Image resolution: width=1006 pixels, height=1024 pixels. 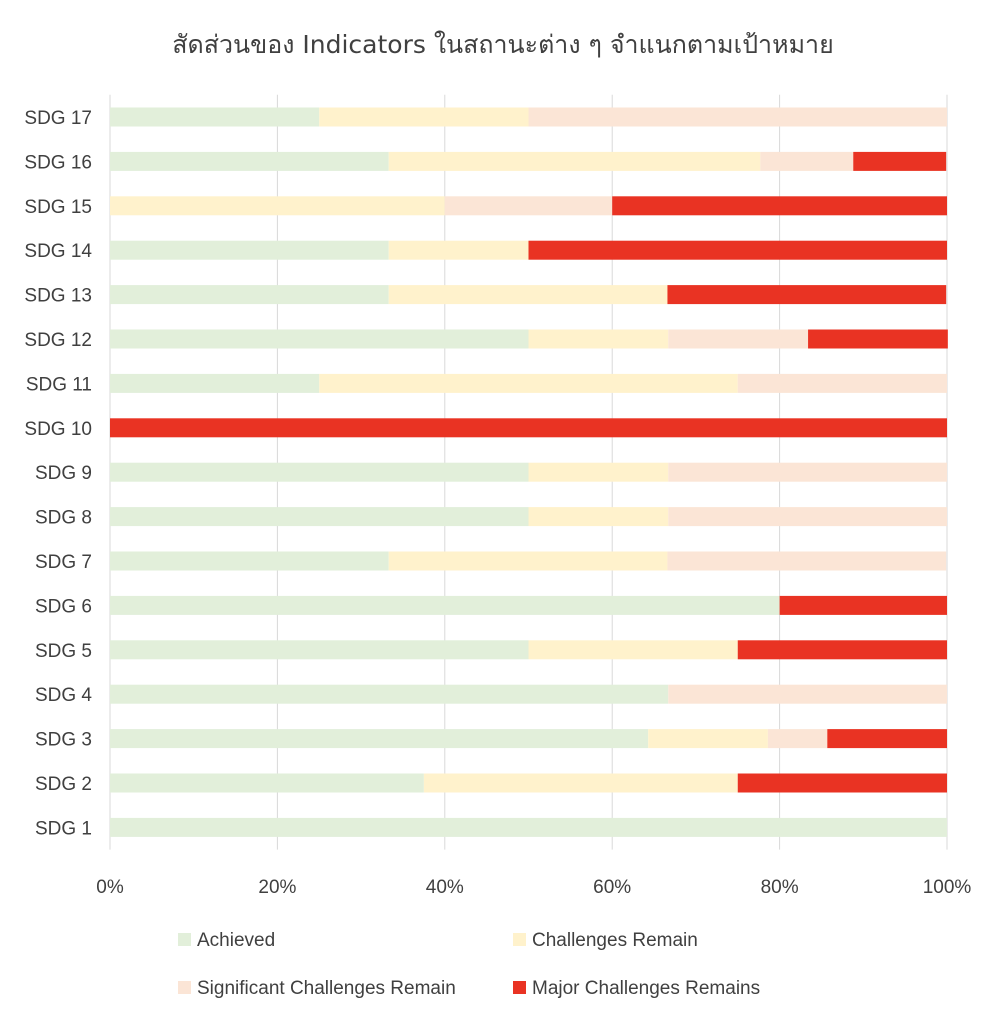 I want to click on category-label: SDG 16, so click(x=58, y=162).